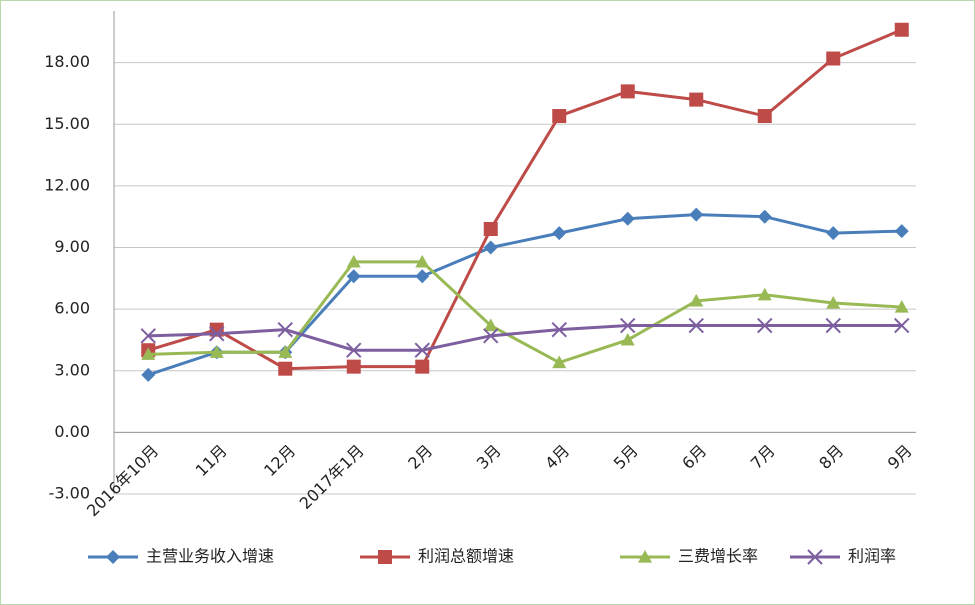 Image resolution: width=975 pixels, height=605 pixels. What do you see at coordinates (466, 556) in the screenshot?
I see `legend-label: 利润总额增速` at bounding box center [466, 556].